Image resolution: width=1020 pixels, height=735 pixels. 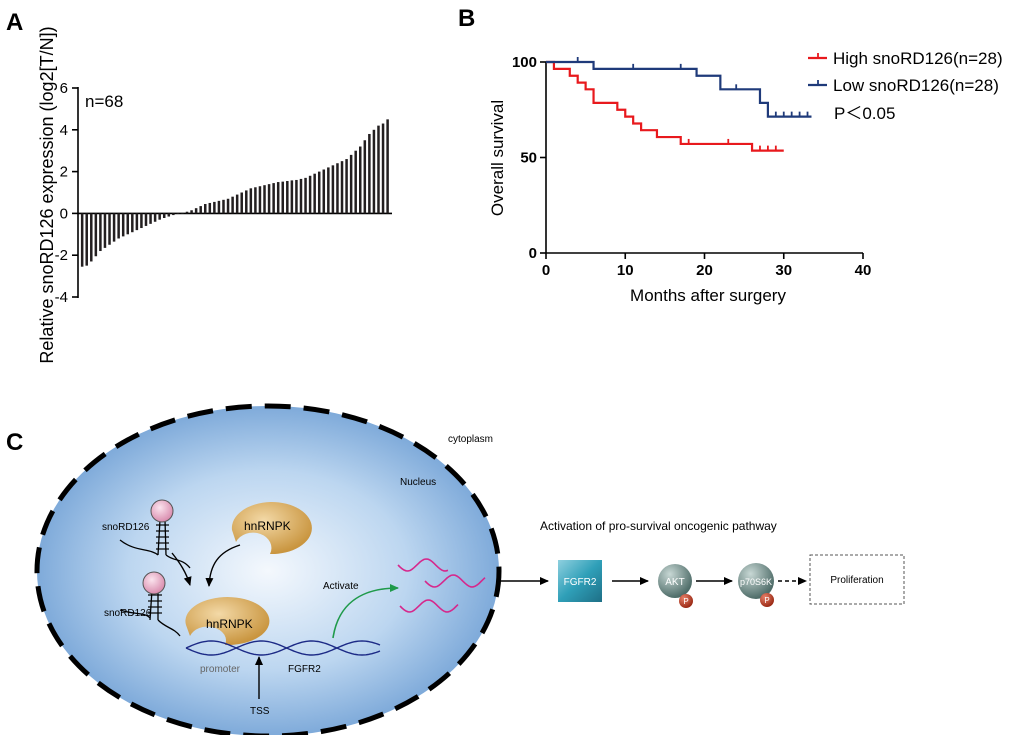 I want to click on km-curve-low, so click(x=679, y=89).